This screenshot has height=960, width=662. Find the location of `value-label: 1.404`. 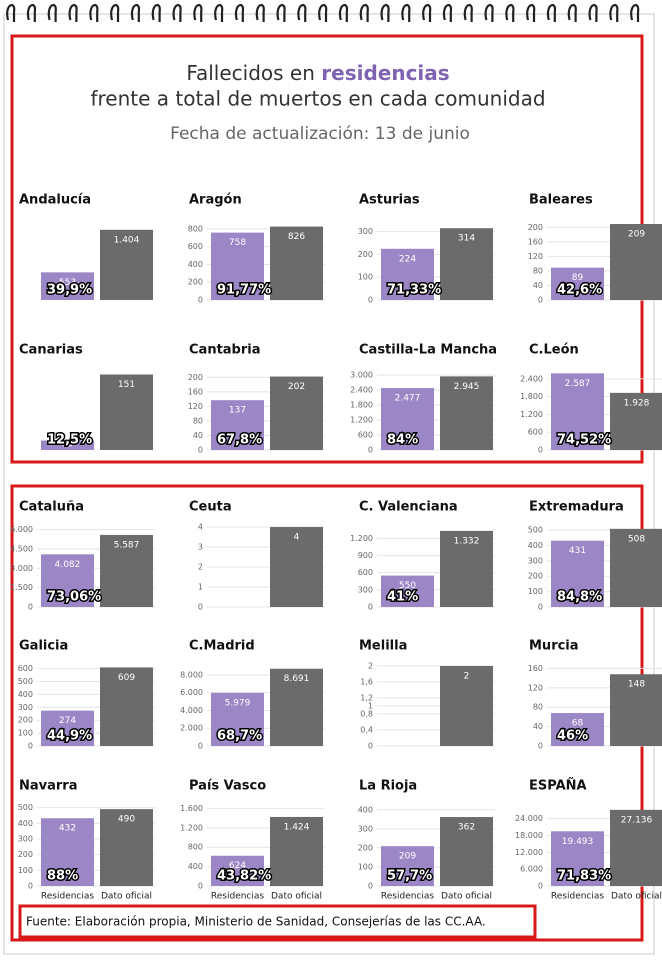

value-label: 1.404 is located at coordinates (127, 240).